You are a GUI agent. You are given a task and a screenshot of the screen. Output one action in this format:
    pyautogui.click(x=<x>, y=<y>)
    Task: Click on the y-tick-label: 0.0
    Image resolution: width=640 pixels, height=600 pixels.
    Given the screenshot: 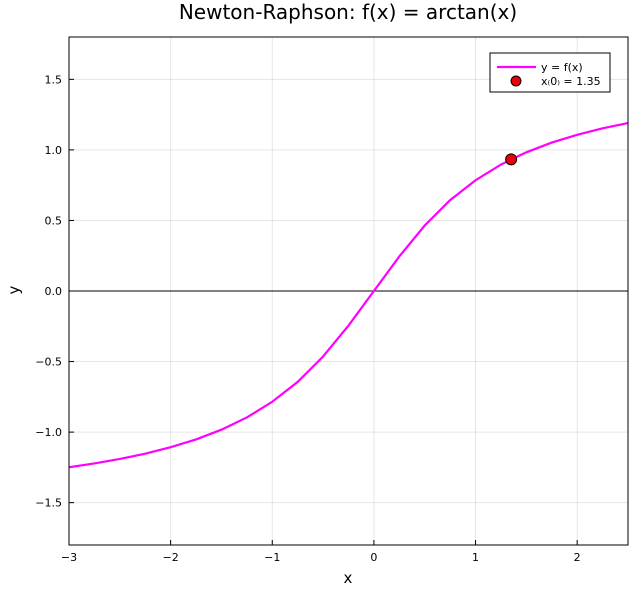 What is the action you would take?
    pyautogui.click(x=54, y=291)
    